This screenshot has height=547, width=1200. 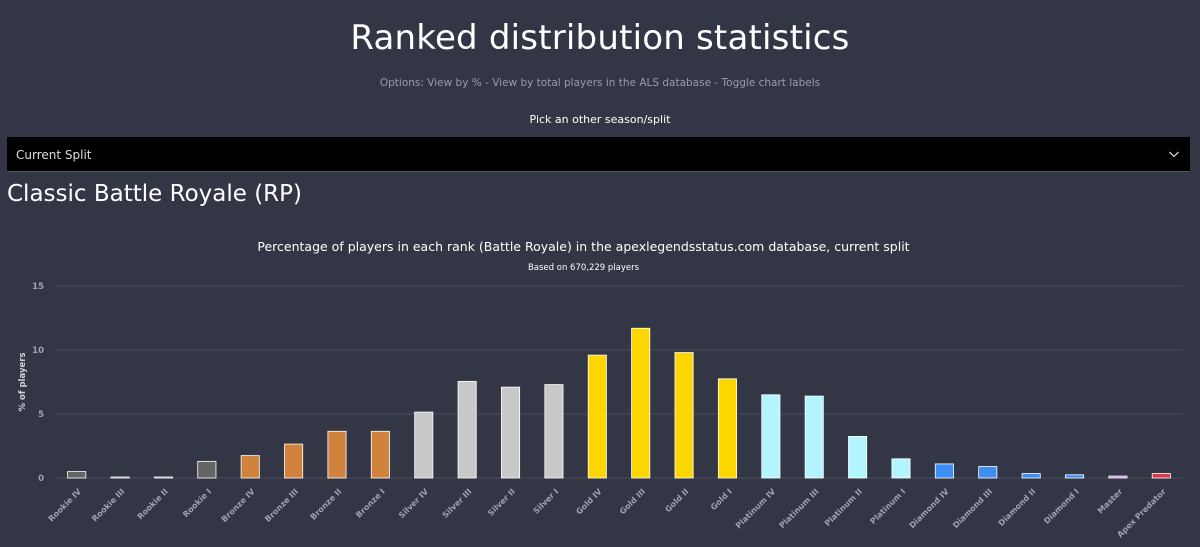 What do you see at coordinates (597, 416) in the screenshot?
I see `bar-gold-iv` at bounding box center [597, 416].